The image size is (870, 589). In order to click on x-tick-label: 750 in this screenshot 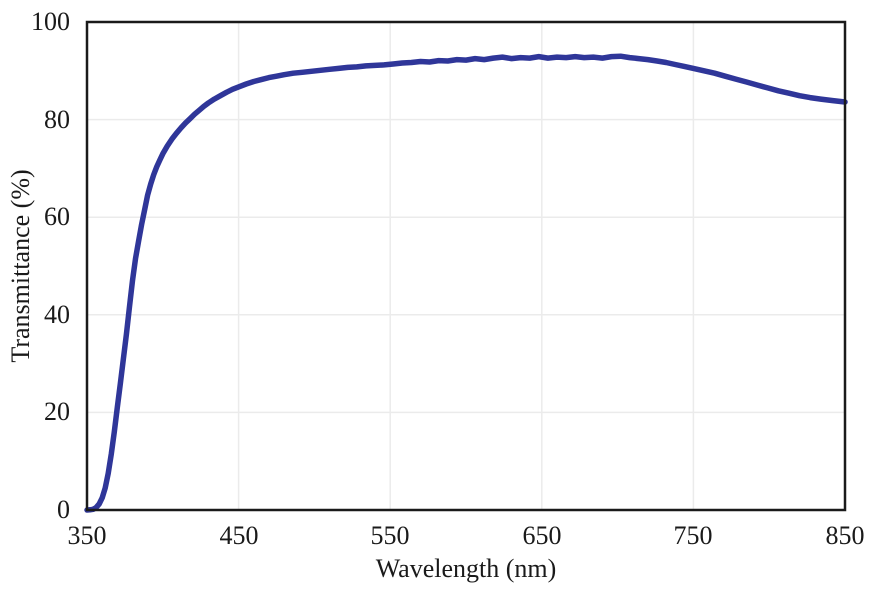, I will do `click(693, 535)`.